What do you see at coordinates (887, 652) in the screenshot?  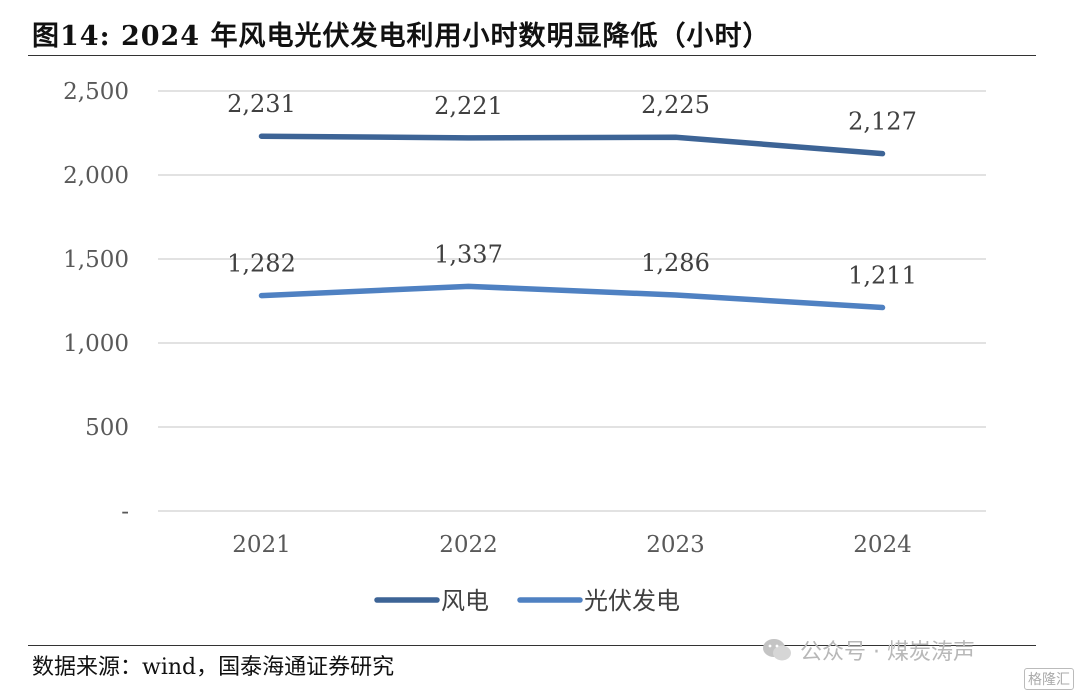 I see `watermark-text: 公众号 · 煤炭涛声` at bounding box center [887, 652].